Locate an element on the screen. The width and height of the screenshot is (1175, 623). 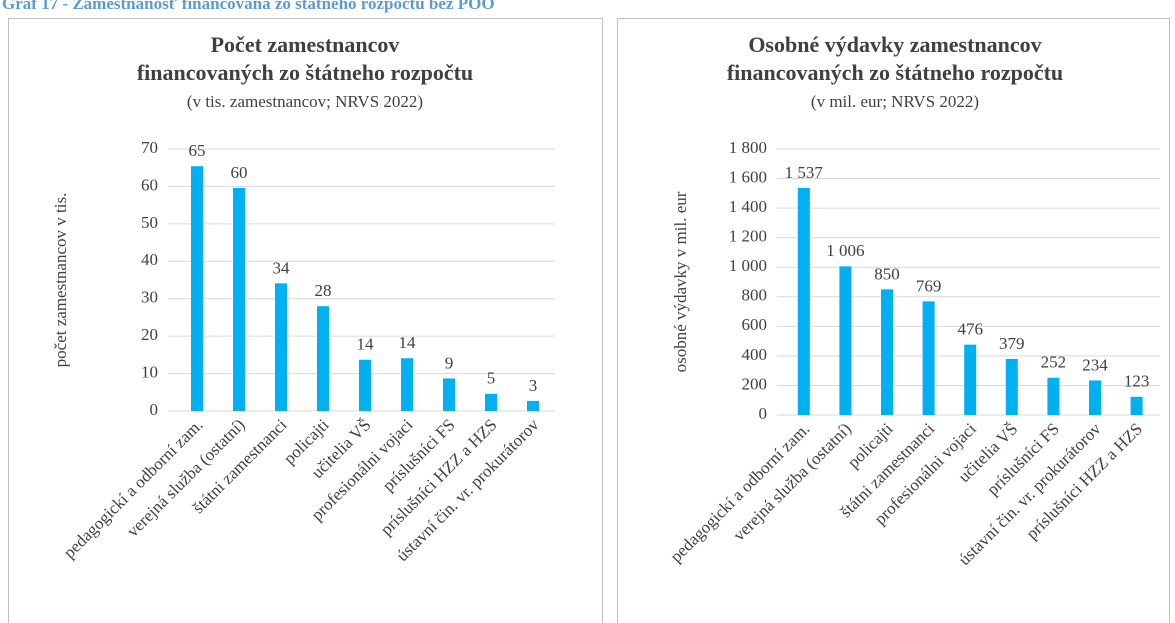
y-tick-label: 30 is located at coordinates (149, 297).